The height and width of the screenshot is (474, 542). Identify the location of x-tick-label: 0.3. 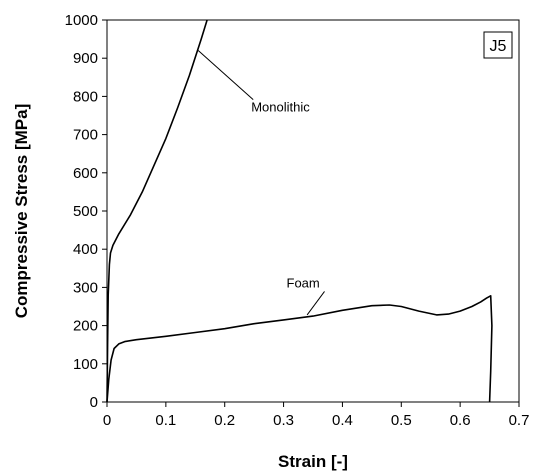
(283, 420).